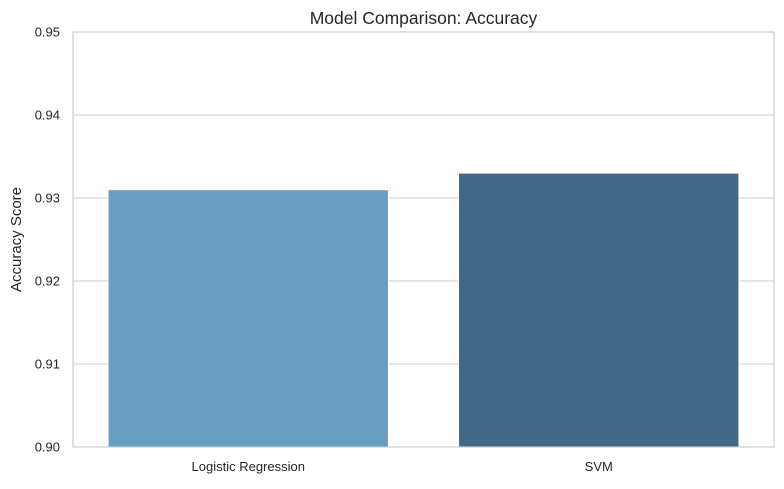  Describe the element at coordinates (47, 32) in the screenshot. I see `y-tick-label: 0.95` at that location.